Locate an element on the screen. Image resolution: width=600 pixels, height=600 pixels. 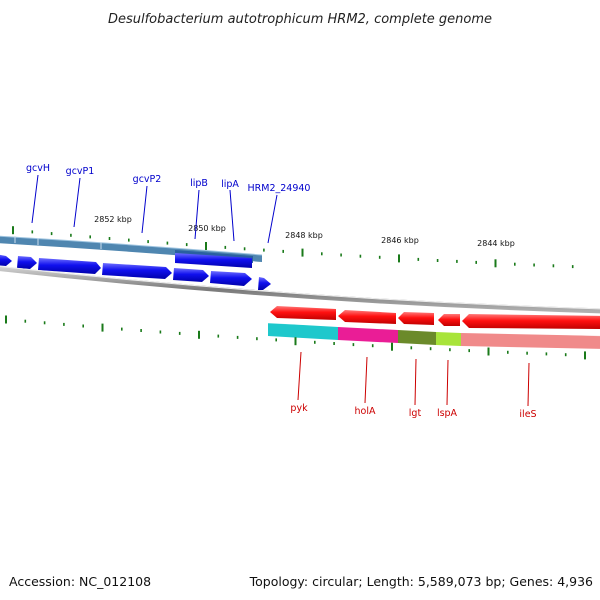
reverse-gene-arrows is located at coordinates (435, 317).